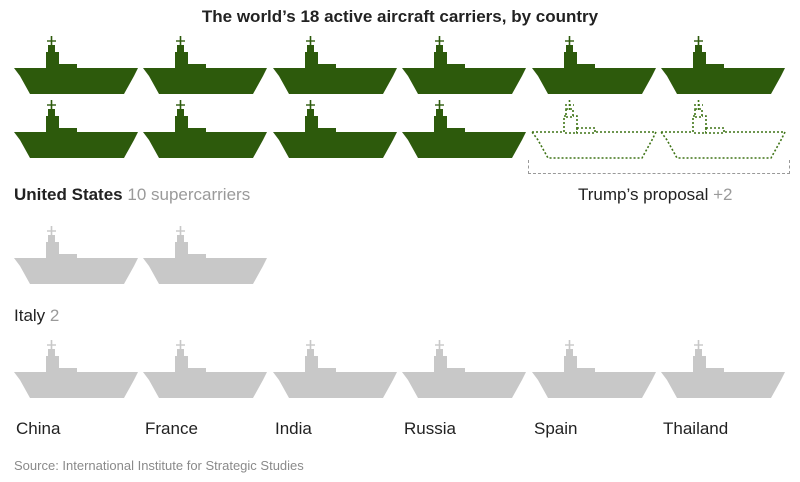 The image size is (800, 482). I want to click on label-spain: Spain, so click(556, 428).